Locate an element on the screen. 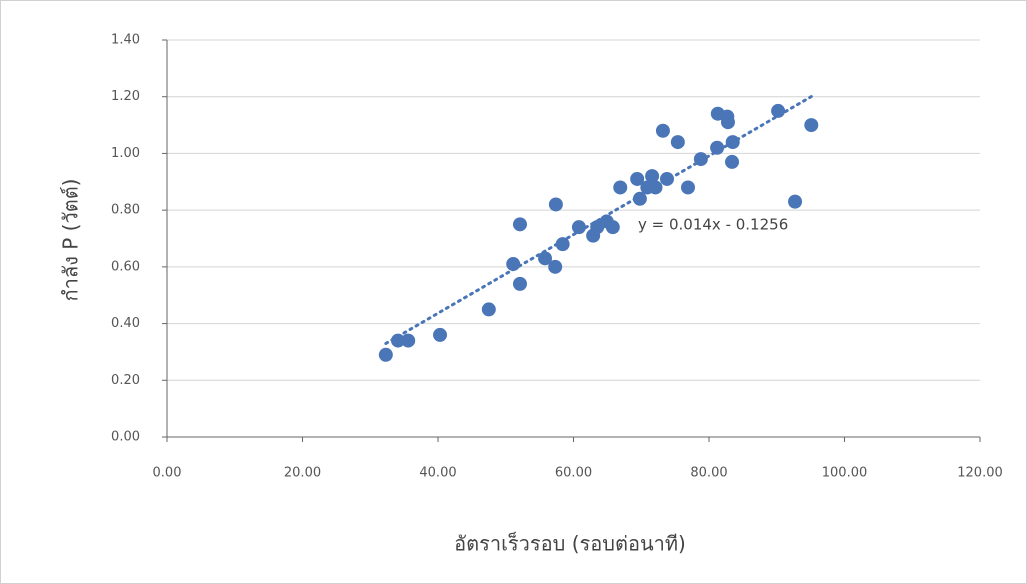 Image resolution: width=1027 pixels, height=584 pixels. y-tick-label: 0.20 is located at coordinates (125, 380).